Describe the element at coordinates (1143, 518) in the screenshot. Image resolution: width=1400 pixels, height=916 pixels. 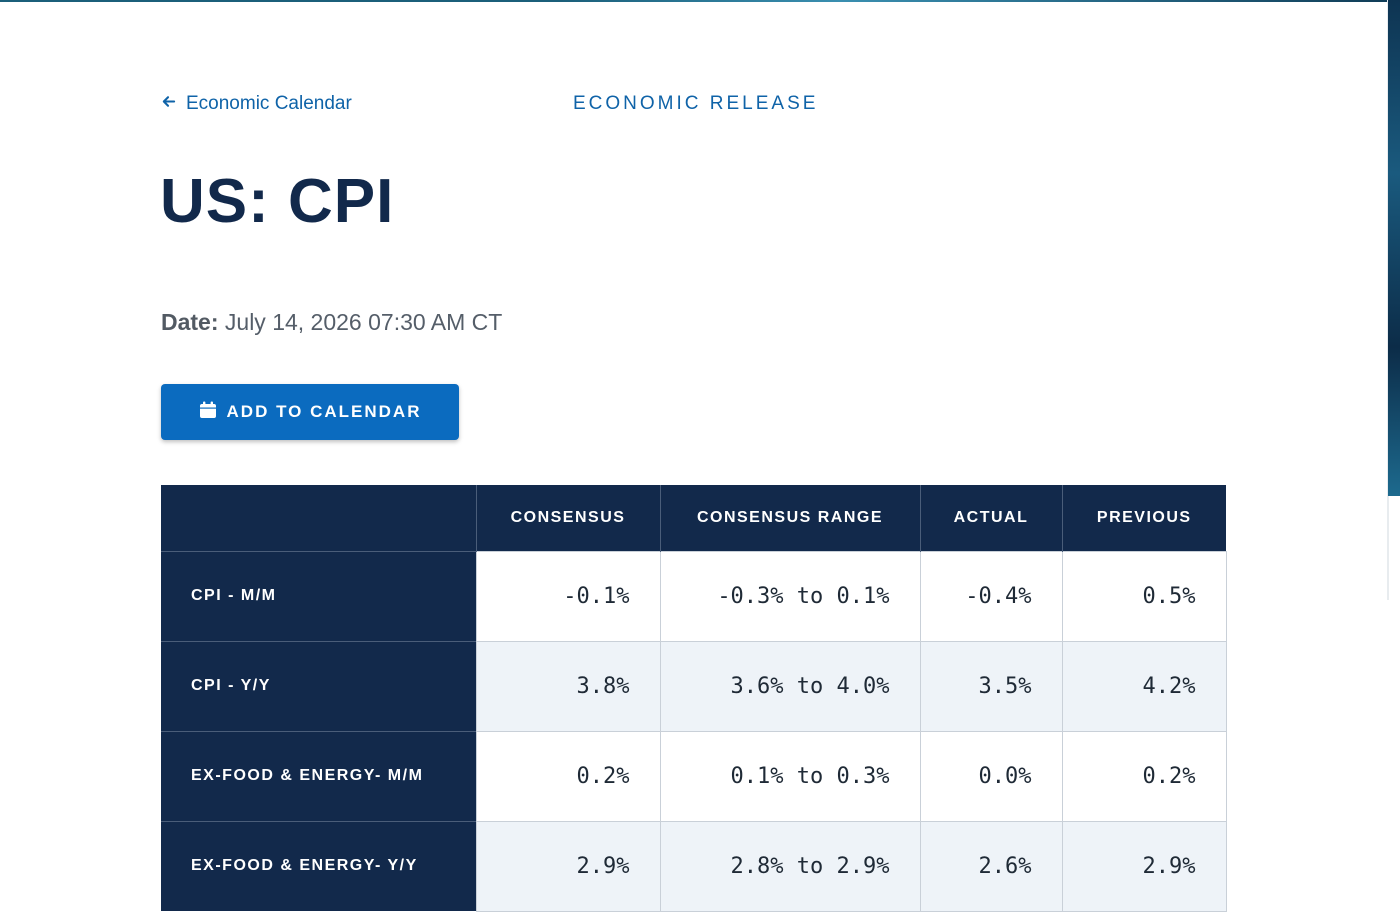
I see `header-previous: PREVIOUS` at that location.